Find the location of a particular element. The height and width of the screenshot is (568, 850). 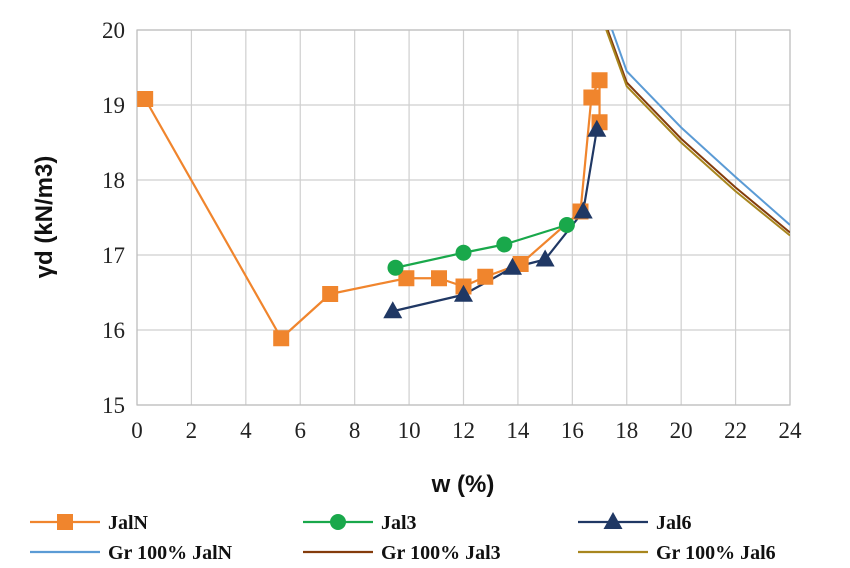

x-tick-label: 16 is located at coordinates (572, 430).